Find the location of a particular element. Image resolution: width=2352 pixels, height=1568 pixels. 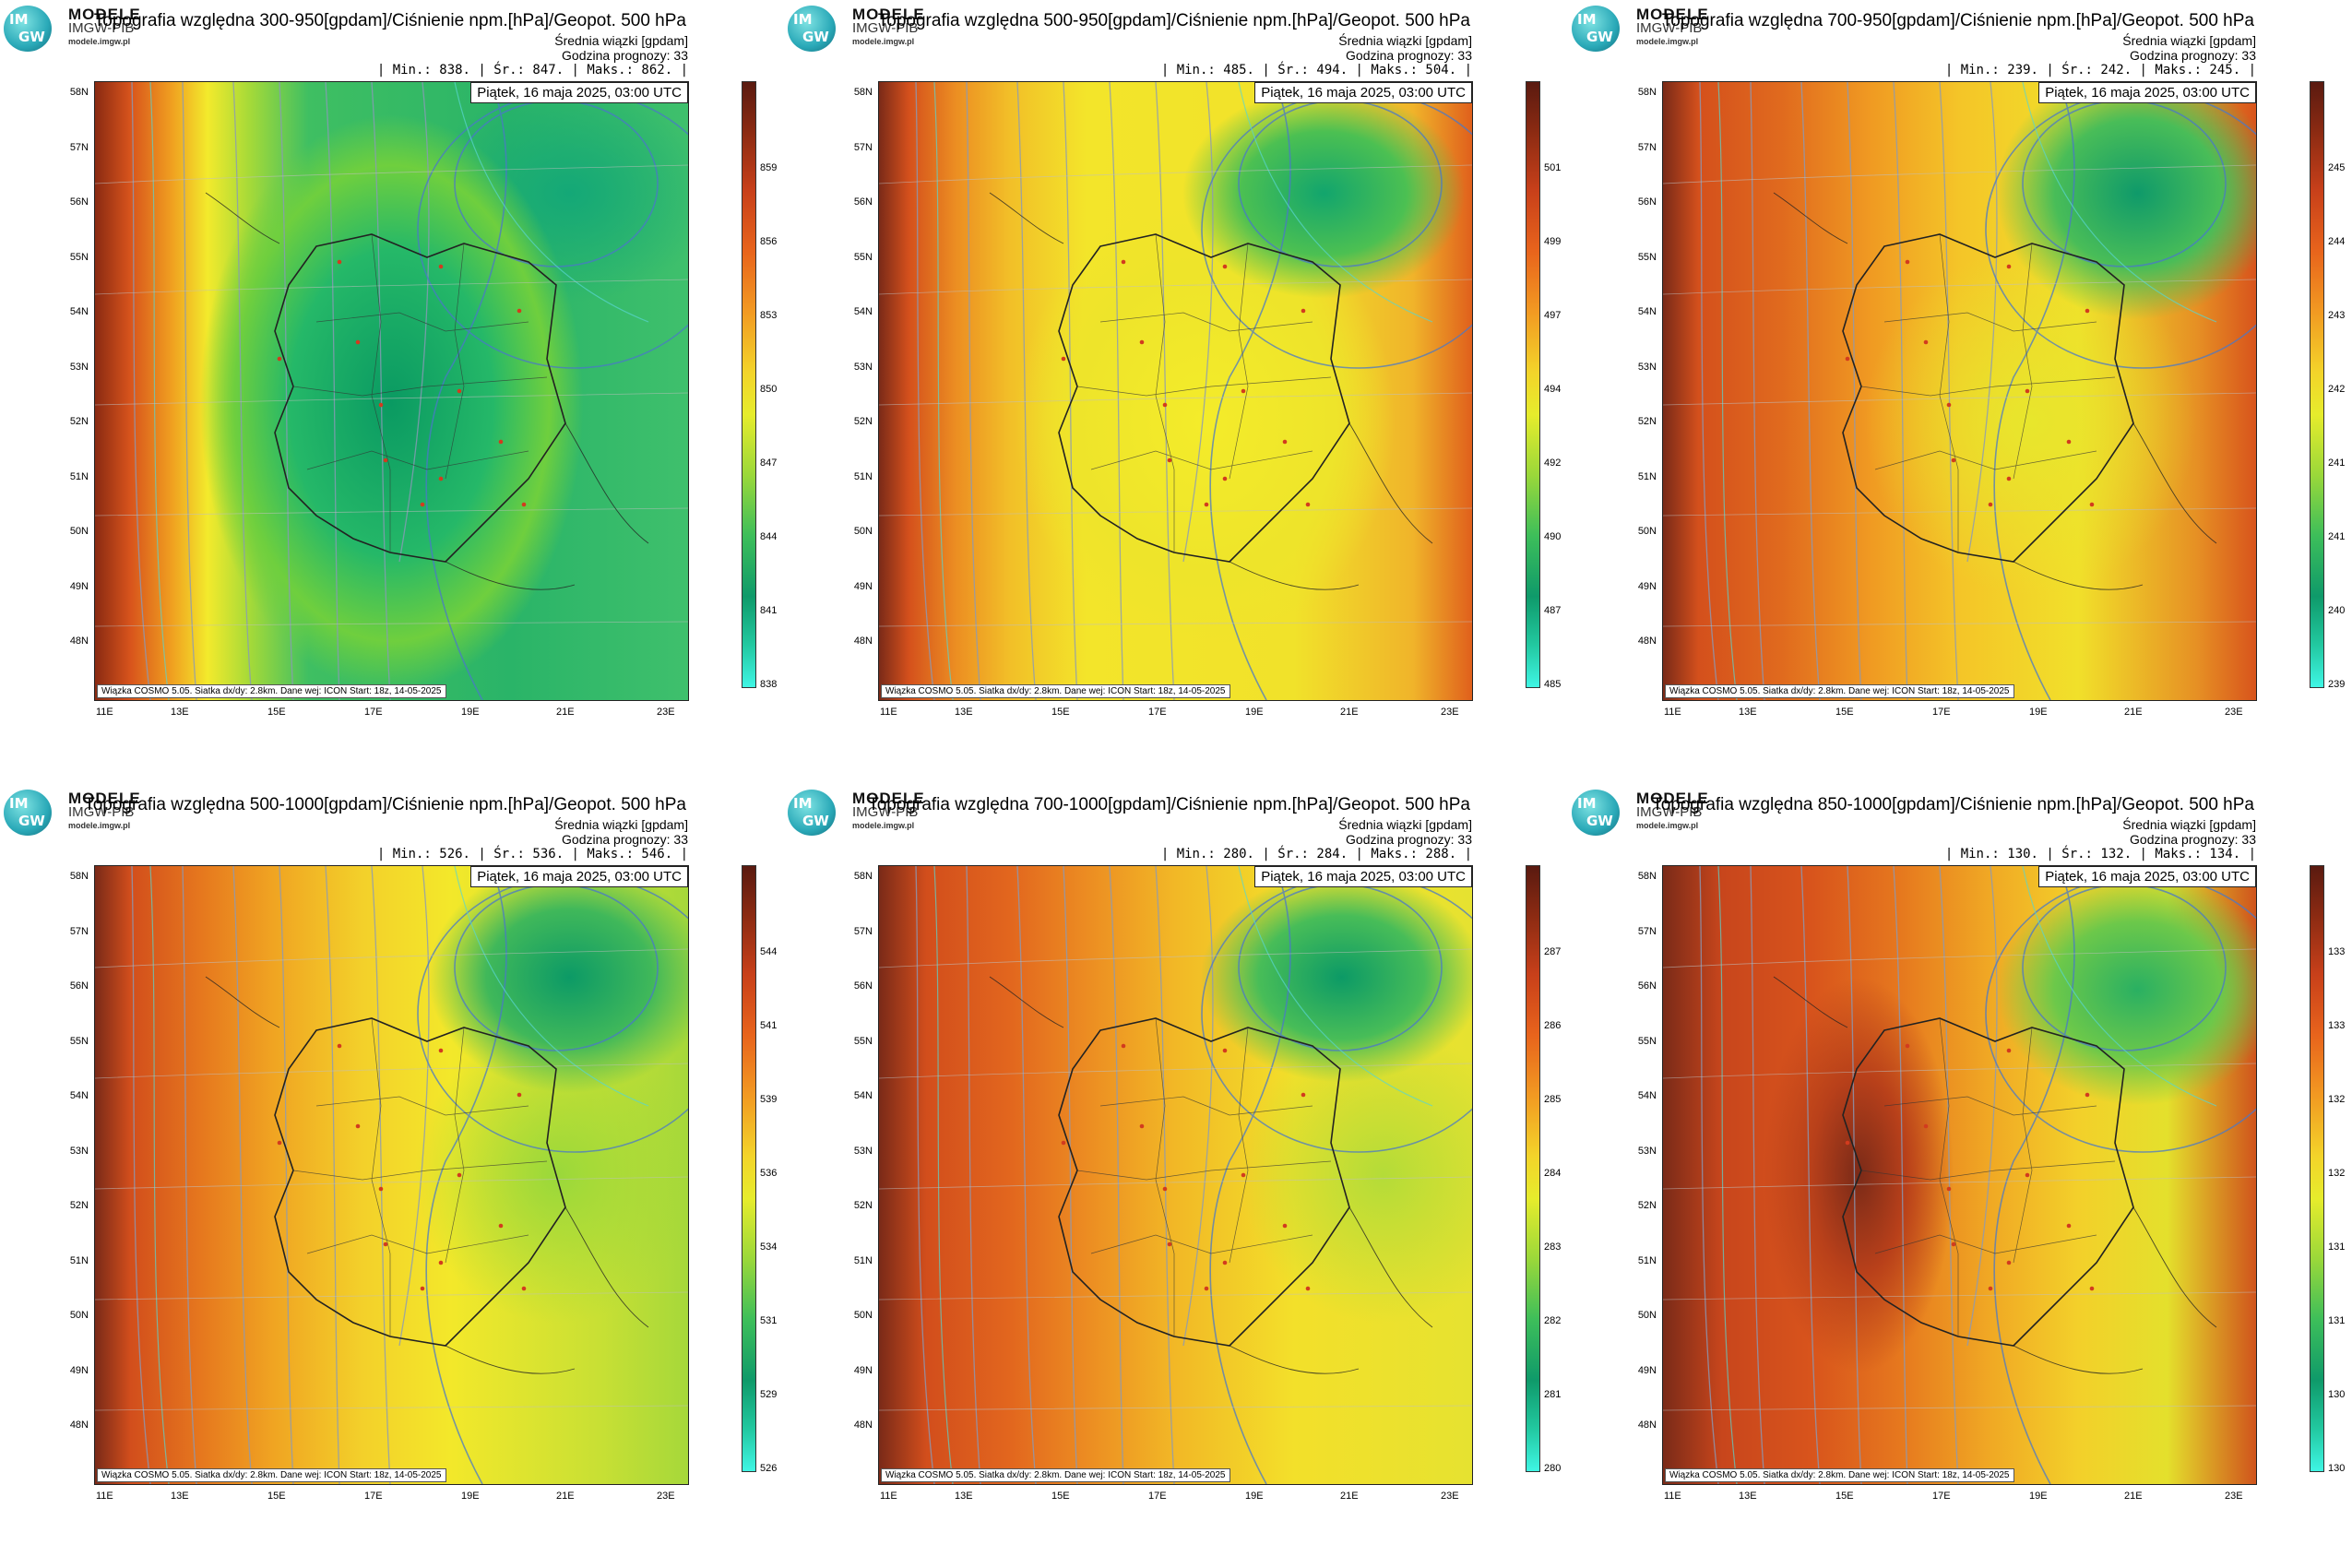

colorbar-label: 132 is located at coordinates (2337, 1099).